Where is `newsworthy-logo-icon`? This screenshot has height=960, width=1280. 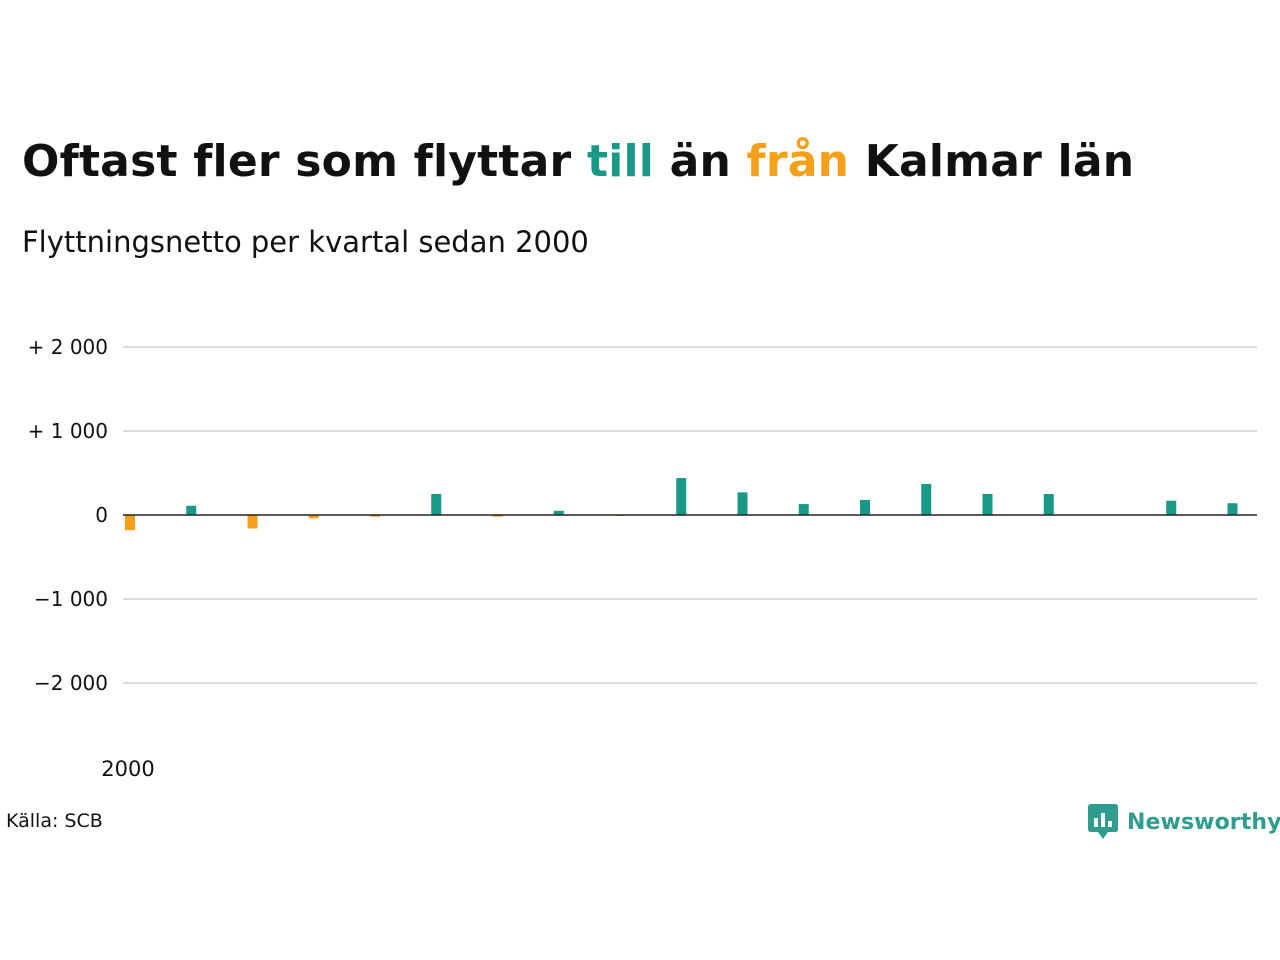
newsworthy-logo-icon is located at coordinates (1103, 821).